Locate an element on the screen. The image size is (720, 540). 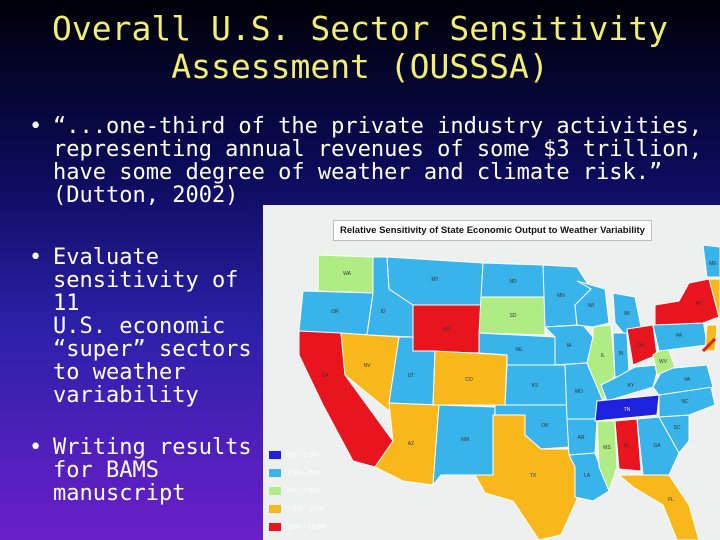
state-label-MS: MS is located at coordinates (607, 448).